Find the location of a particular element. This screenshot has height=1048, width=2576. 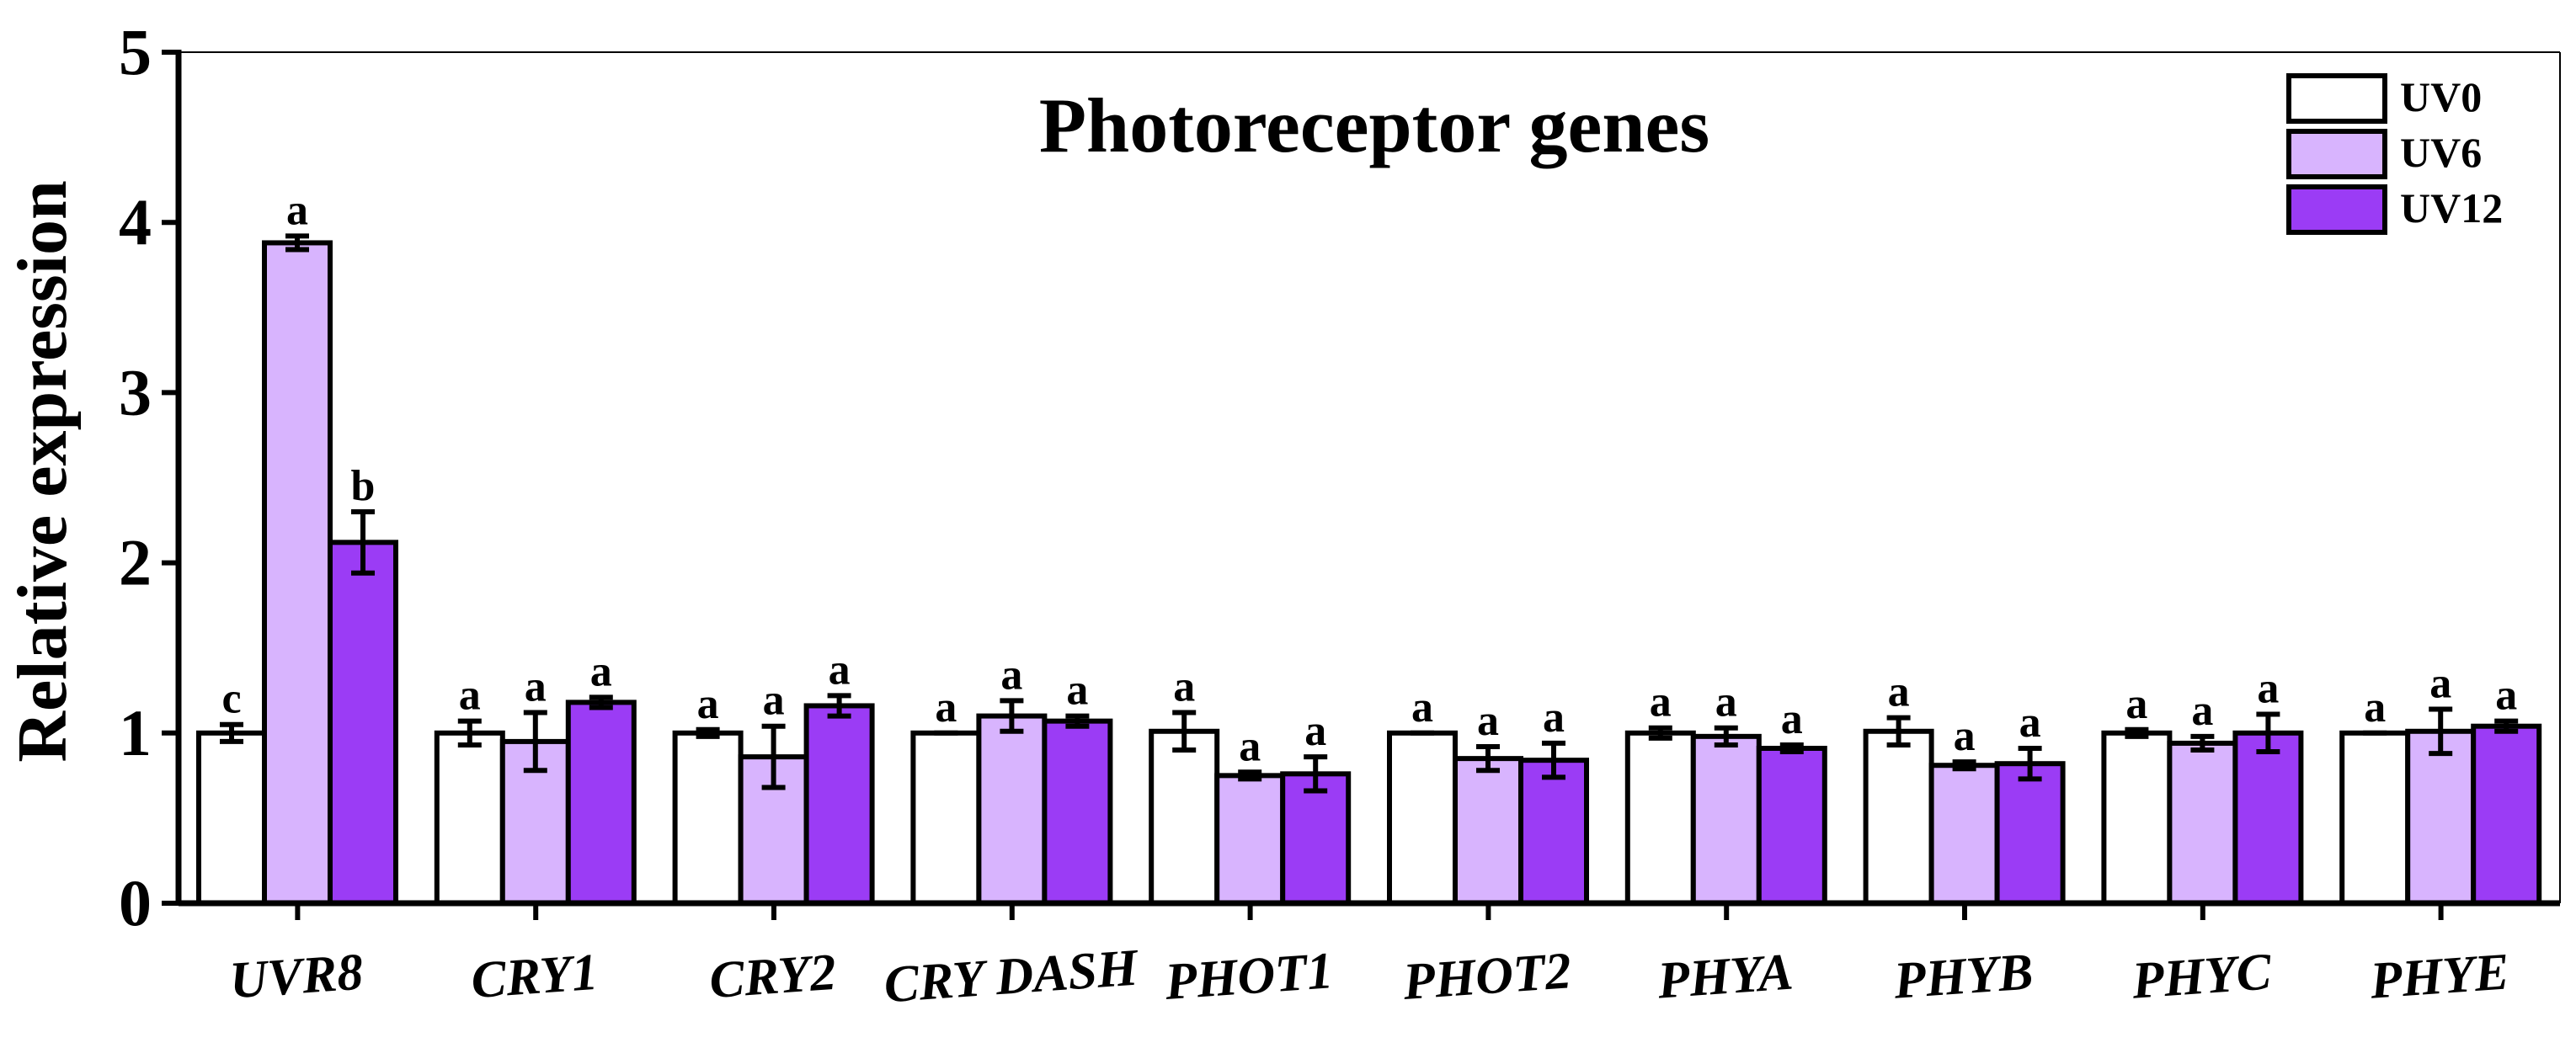

bar-uv0-cry1 is located at coordinates (469, 818).